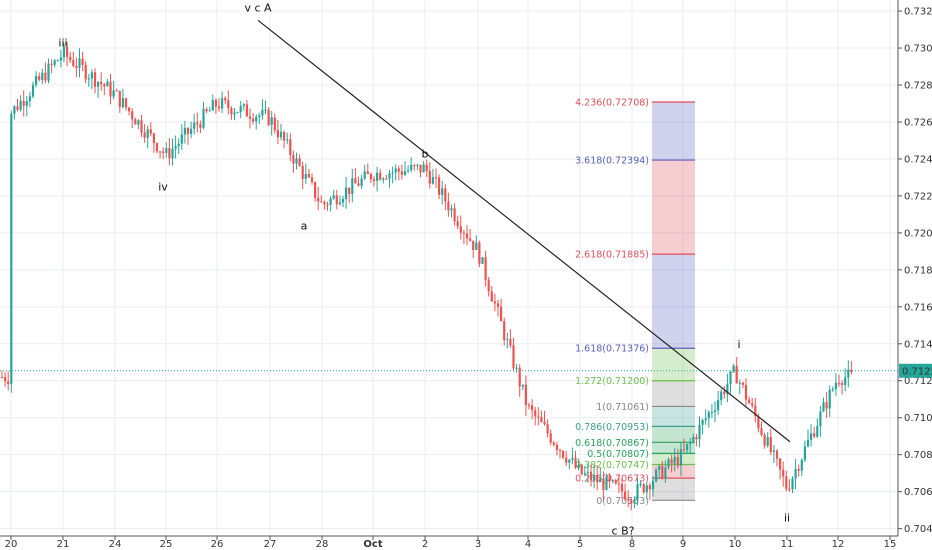 Image resolution: width=932 pixels, height=550 pixels. Describe the element at coordinates (63, 544) in the screenshot. I see `x-tick-label: 21` at that location.